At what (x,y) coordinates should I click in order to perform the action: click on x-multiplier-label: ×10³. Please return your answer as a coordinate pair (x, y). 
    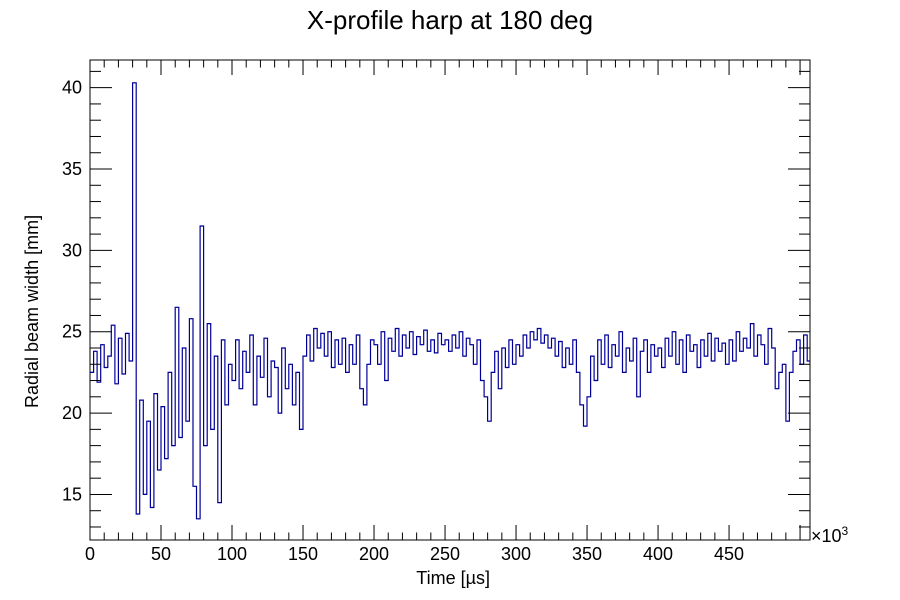
    Looking at the image, I should click on (830, 535).